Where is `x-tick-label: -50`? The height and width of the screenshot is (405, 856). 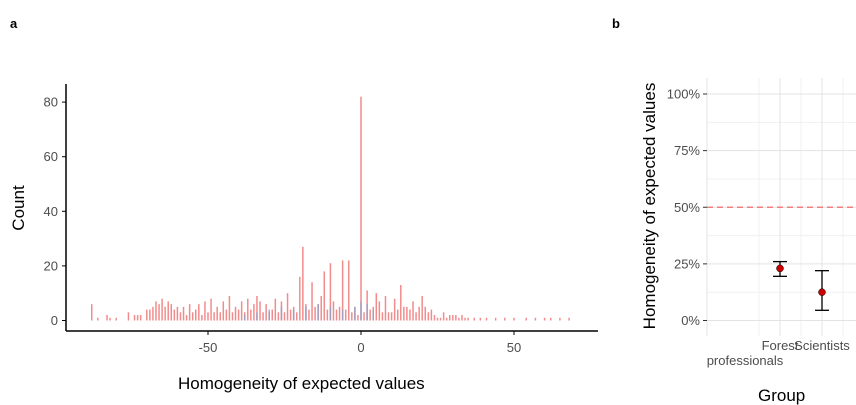
x-tick-label: -50 is located at coordinates (208, 347).